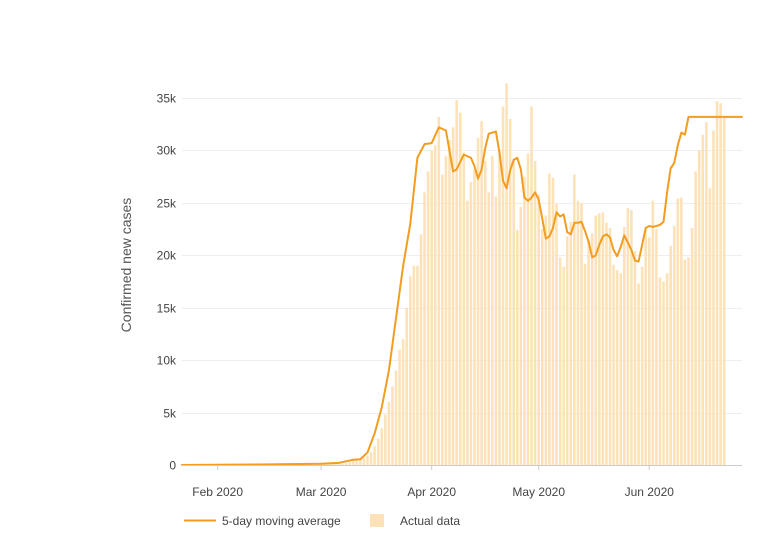 The height and width of the screenshot is (559, 779). I want to click on legend: 5-day moving average Actual data, so click(322, 521).